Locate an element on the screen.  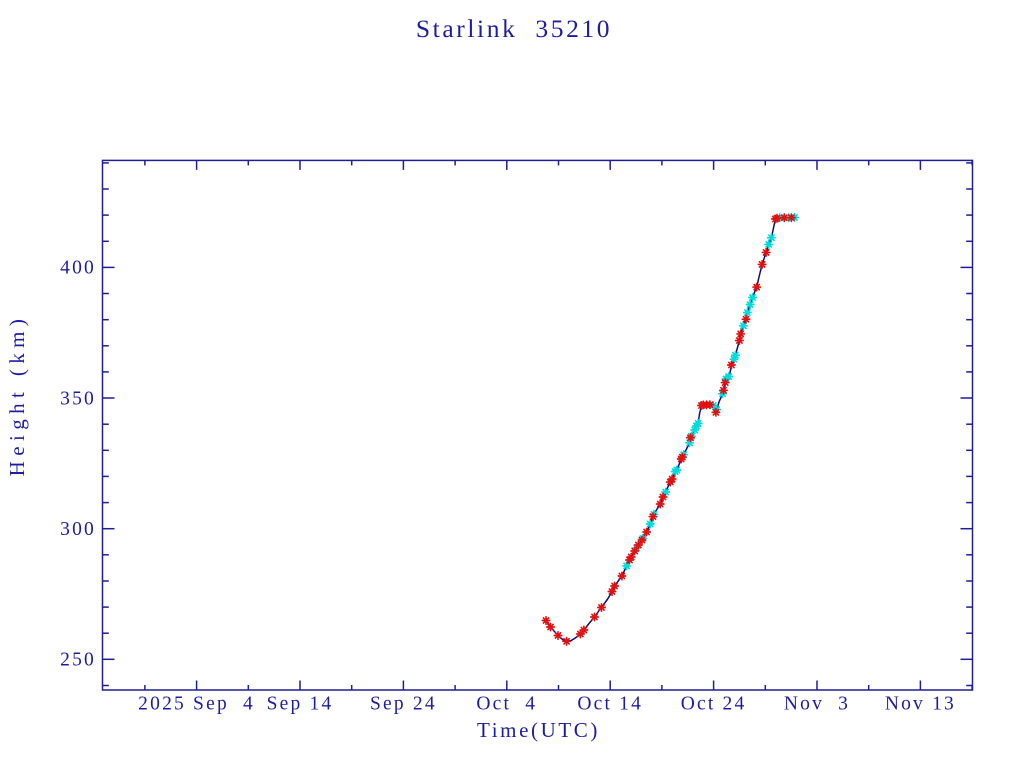
svg-text: Sep 24 is located at coordinates (403, 704).